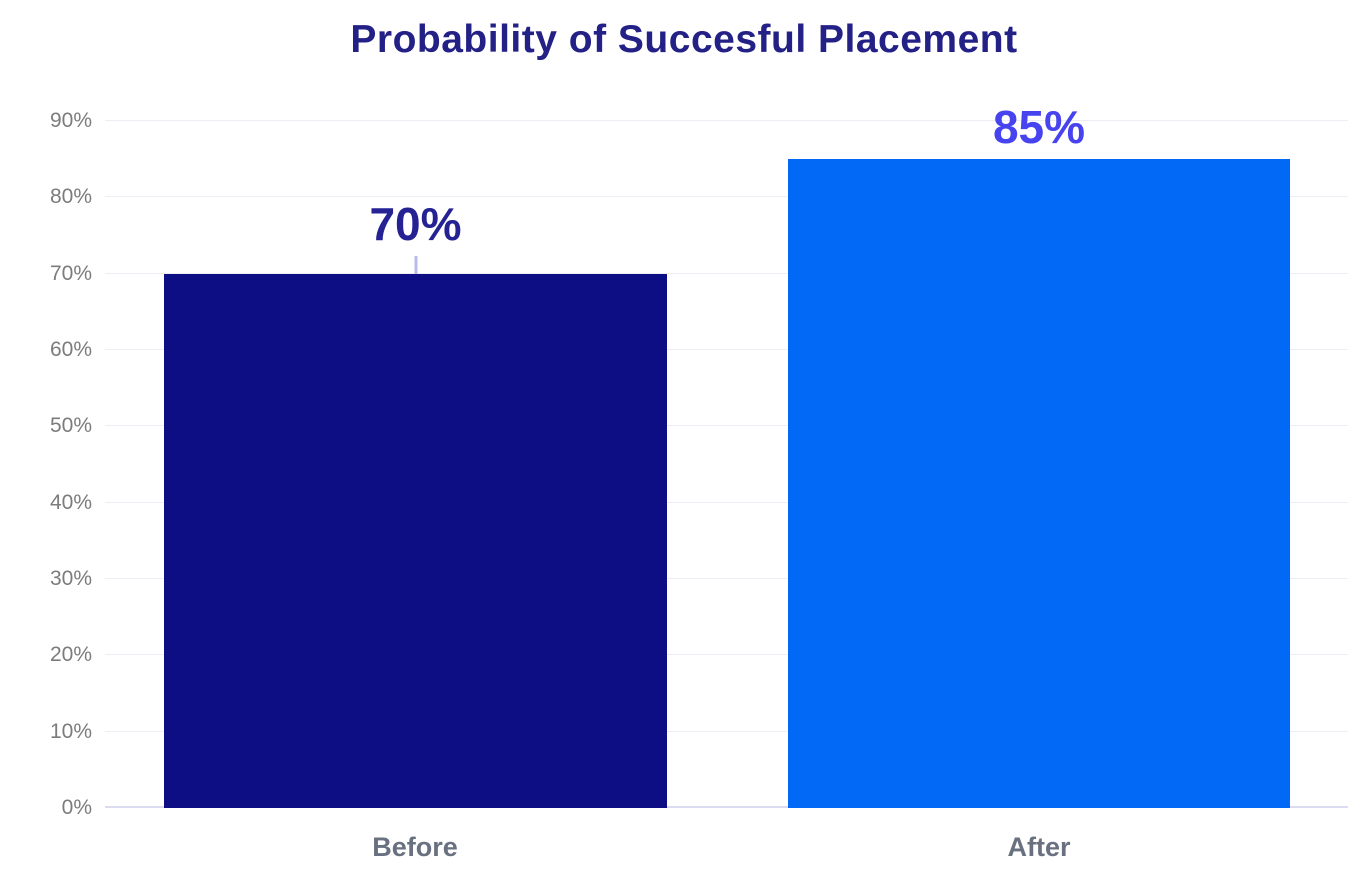 The image size is (1368, 896). Describe the element at coordinates (76, 807) in the screenshot. I see `y-tick-label: 0%` at that location.